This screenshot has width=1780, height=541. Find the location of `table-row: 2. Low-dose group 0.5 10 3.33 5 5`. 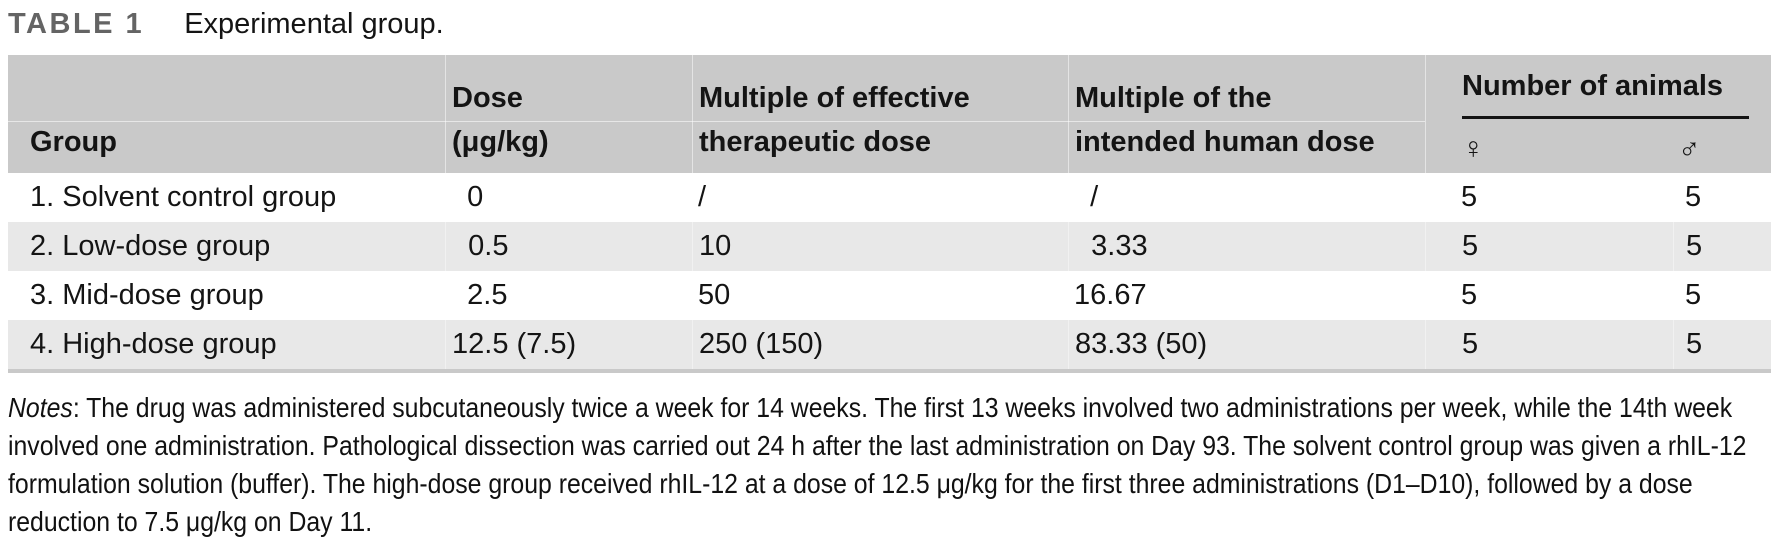

table-row: 2. Low-dose group 0.5 10 3.33 5 5 is located at coordinates (889, 246).